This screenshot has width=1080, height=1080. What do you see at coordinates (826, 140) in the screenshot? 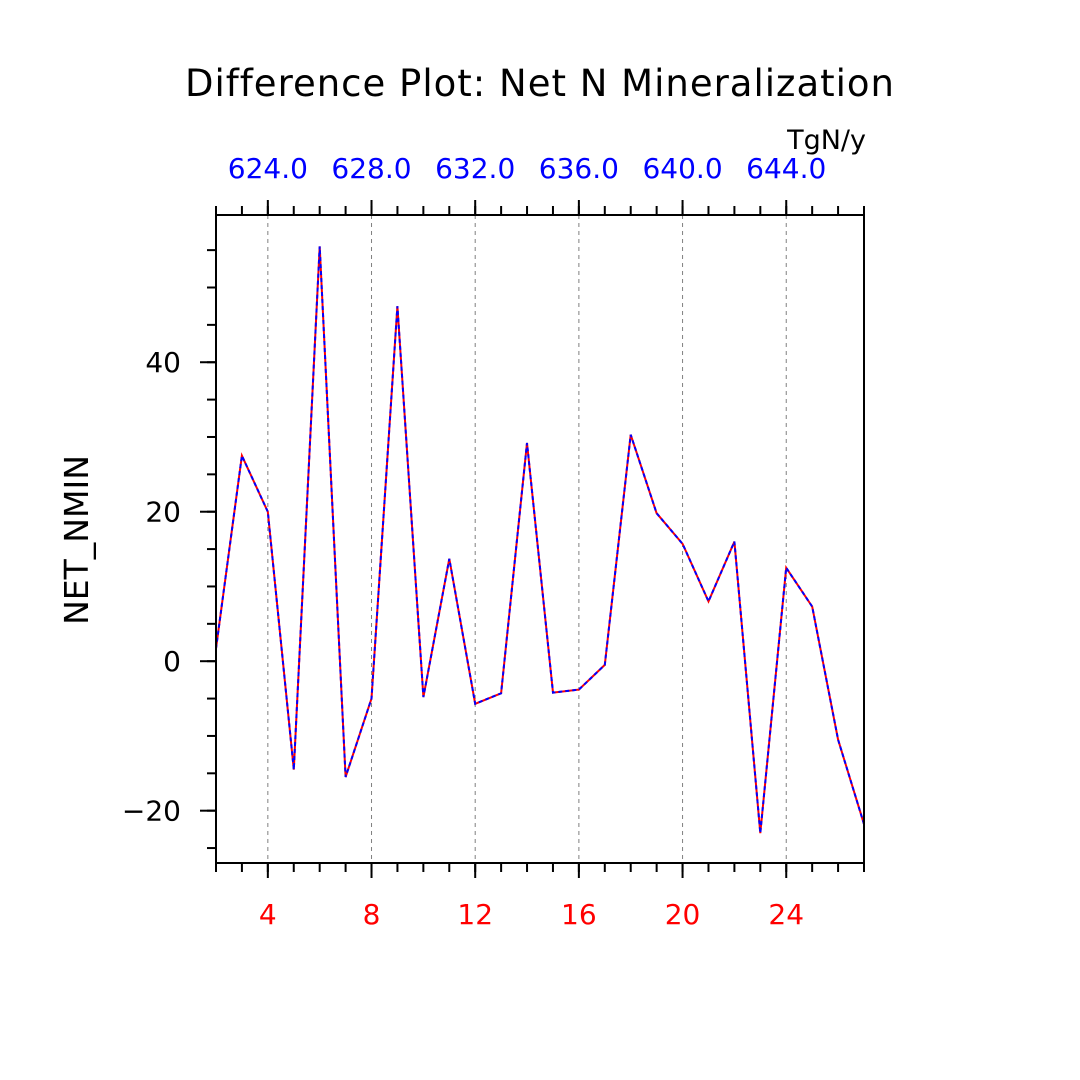
I see `units-label: TgN/y` at bounding box center [826, 140].